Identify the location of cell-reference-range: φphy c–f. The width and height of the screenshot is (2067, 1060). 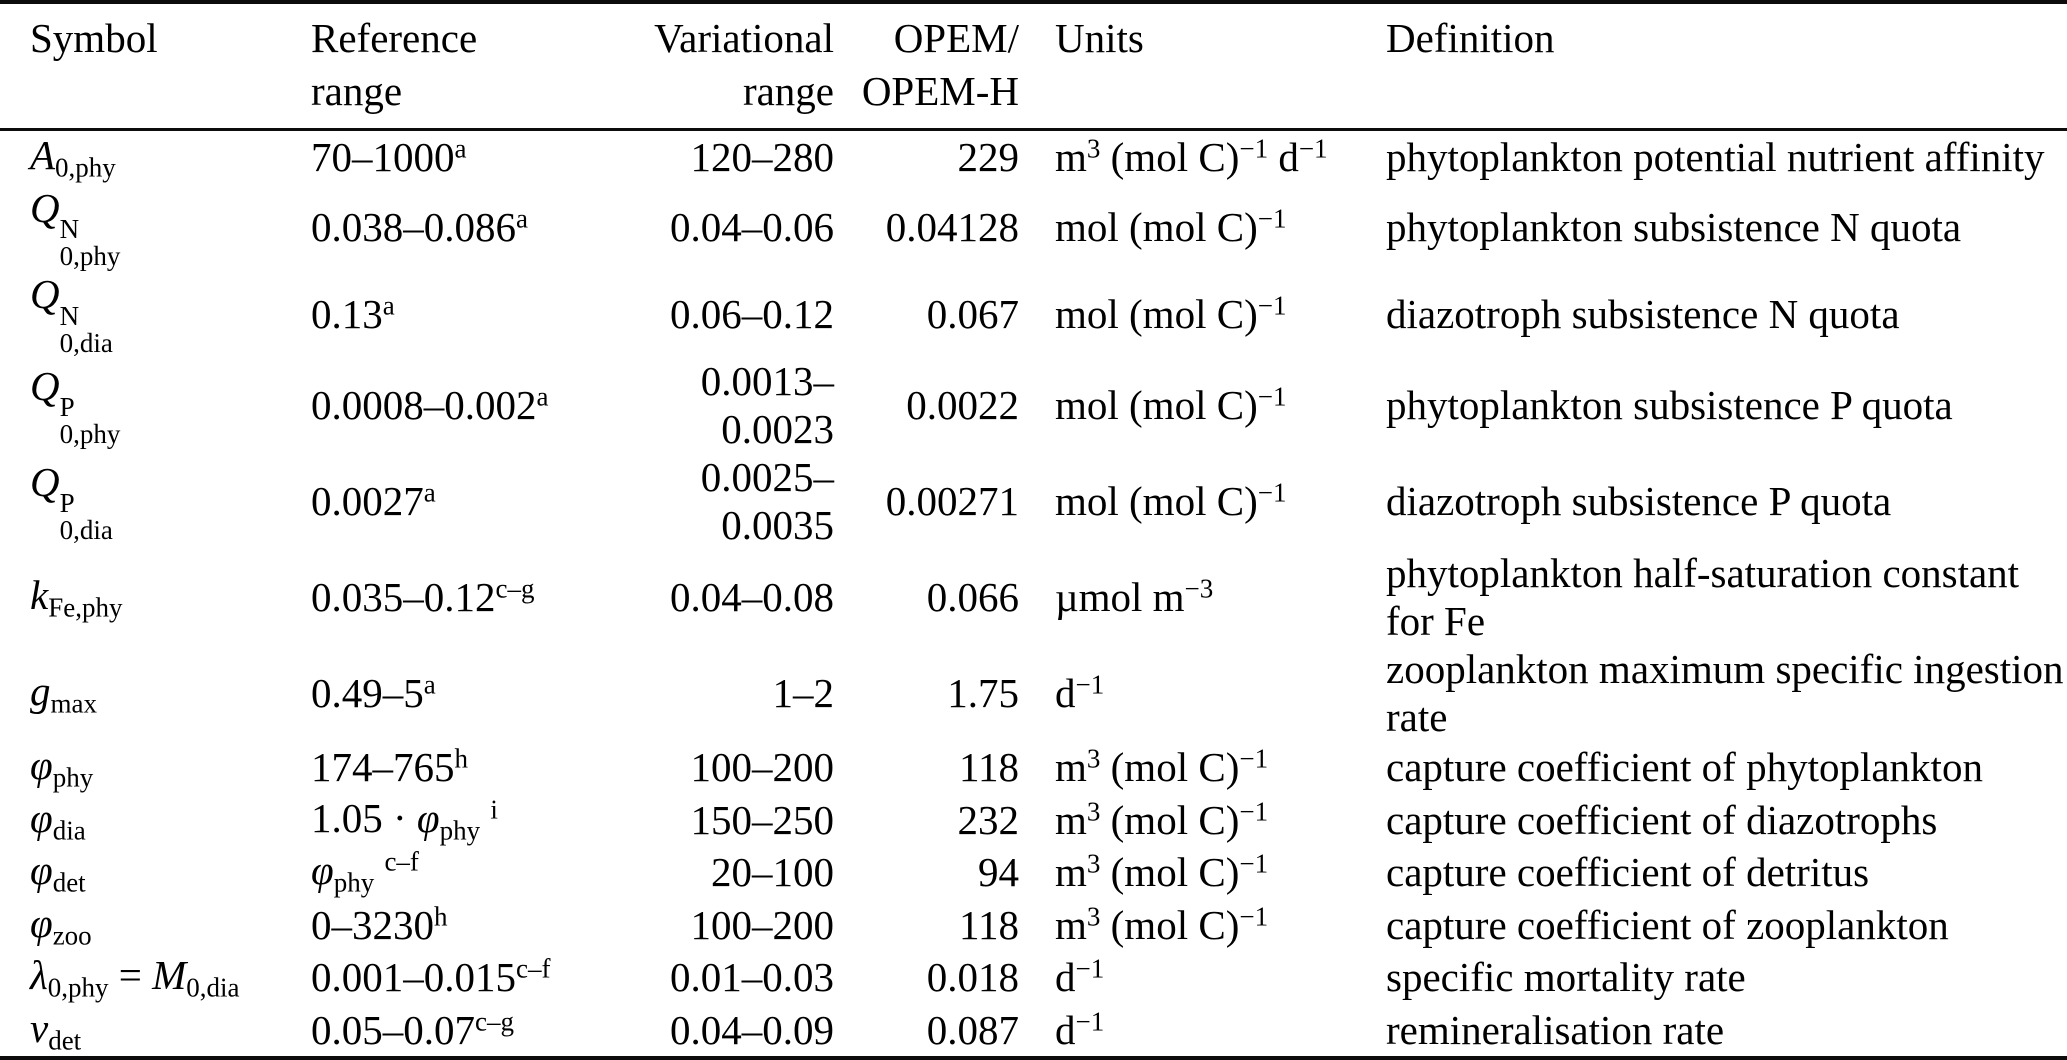
(365, 872).